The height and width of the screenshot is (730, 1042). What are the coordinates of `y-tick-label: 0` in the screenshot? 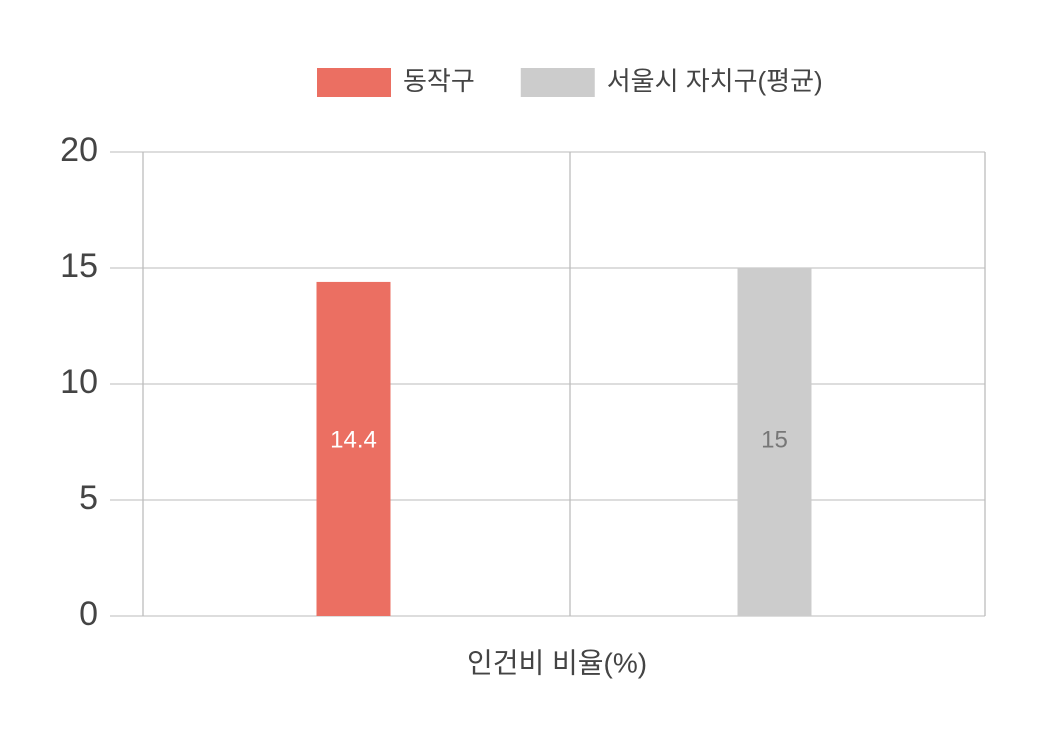 It's located at (88, 614).